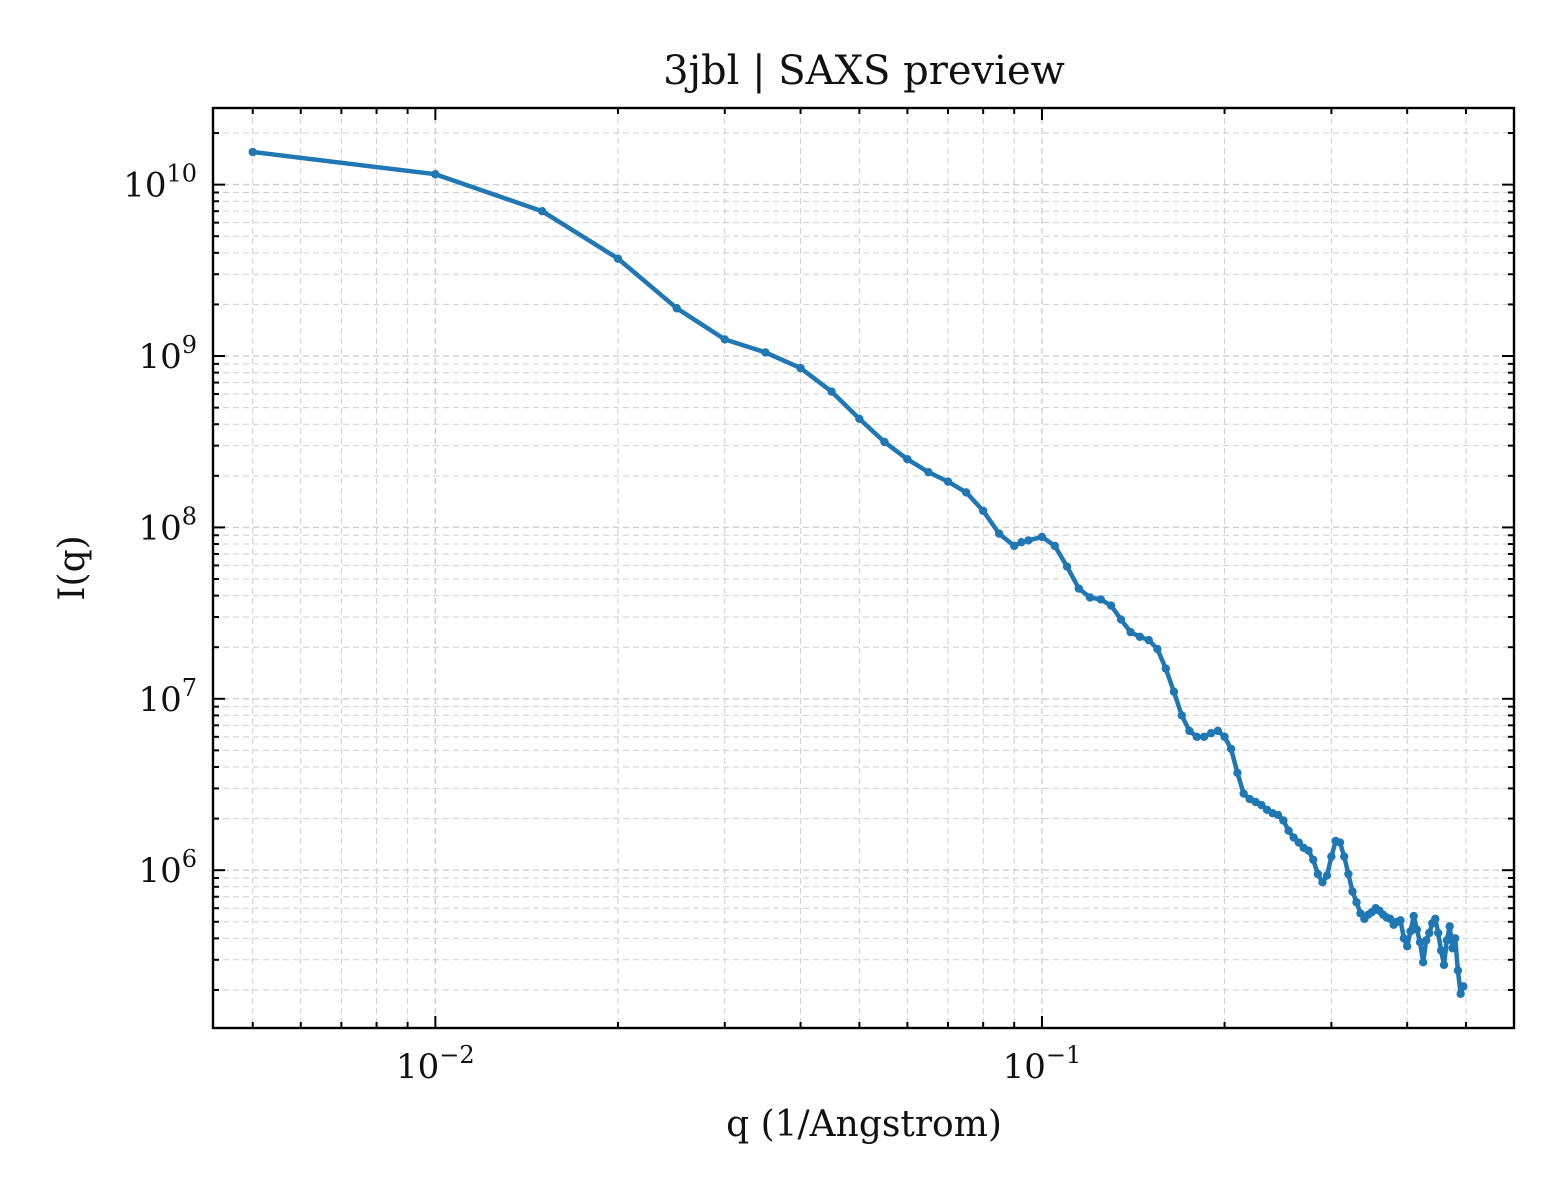  What do you see at coordinates (435, 1064) in the screenshot?
I see `x-tick-label: 10⁻²` at bounding box center [435, 1064].